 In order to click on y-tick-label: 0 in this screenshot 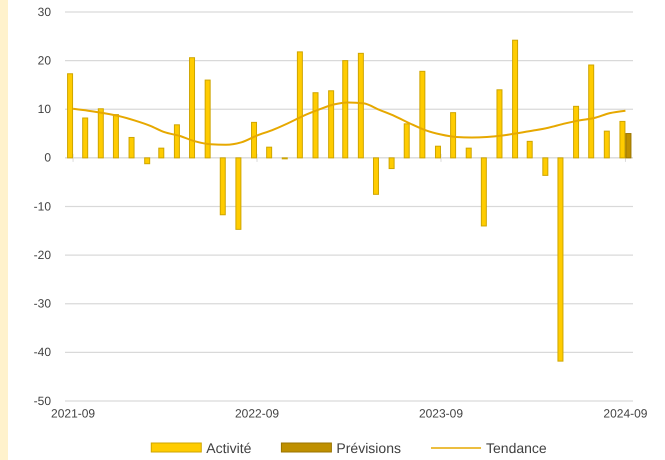, I will do `click(48, 157)`.